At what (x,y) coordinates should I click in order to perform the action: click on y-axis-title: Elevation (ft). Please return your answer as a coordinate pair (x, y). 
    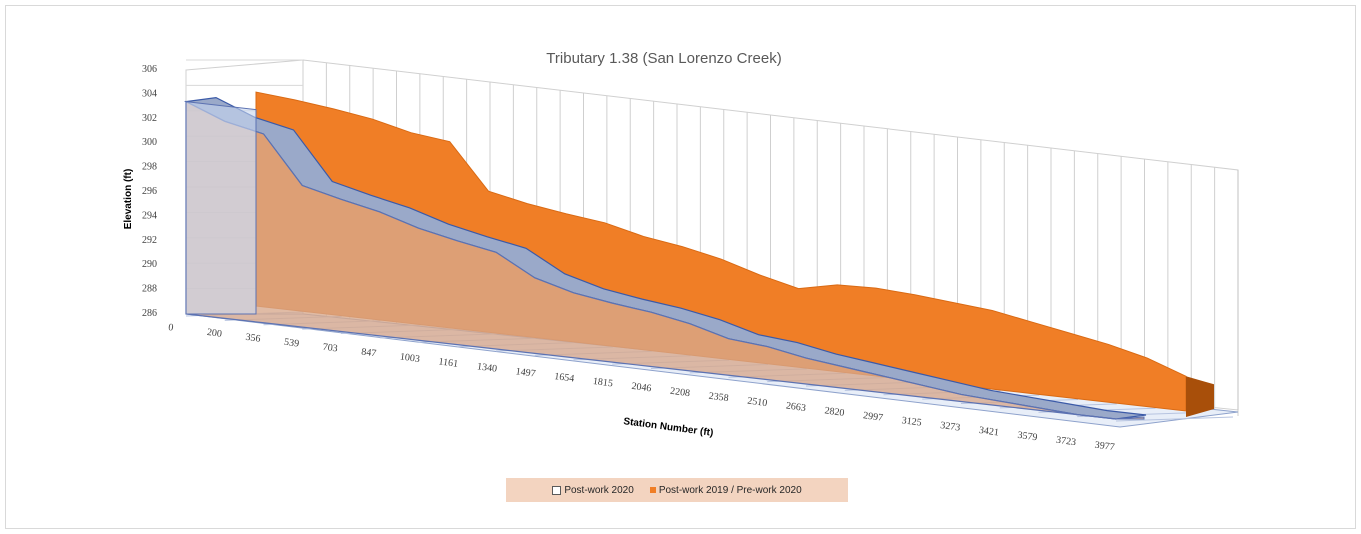
    Looking at the image, I should click on (128, 199).